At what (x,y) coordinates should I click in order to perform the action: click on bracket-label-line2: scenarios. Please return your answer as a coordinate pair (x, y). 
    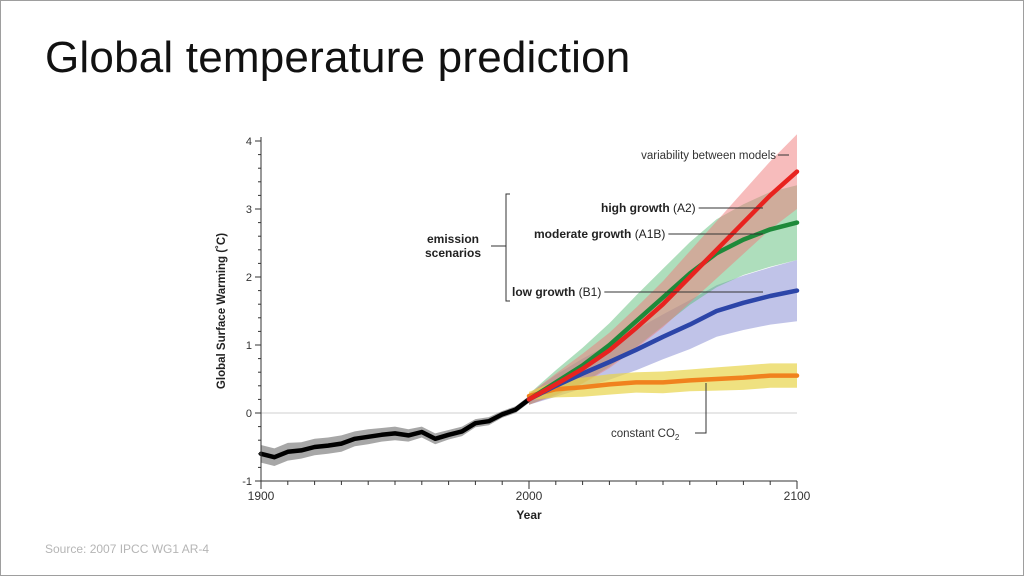
    Looking at the image, I should click on (453, 253).